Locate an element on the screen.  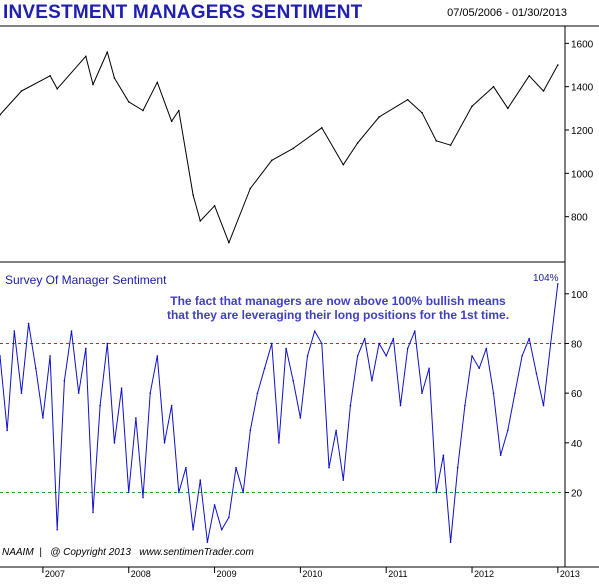
footer-website: www.sentimenTrader.com is located at coordinates (196, 552).